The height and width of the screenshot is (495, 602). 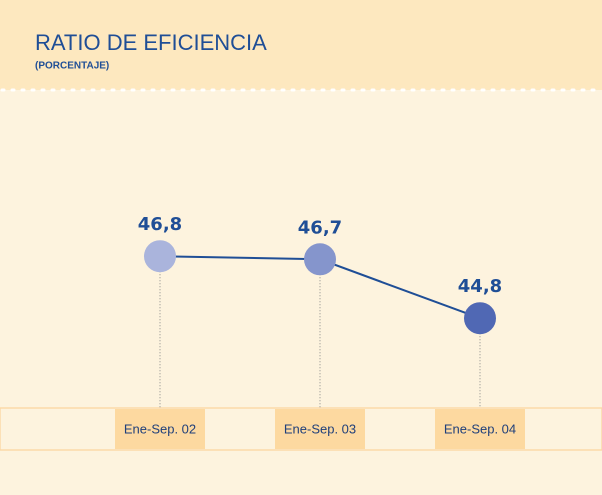 What do you see at coordinates (72, 66) in the screenshot?
I see `chart-subtitle: (PORCENTAJE)` at bounding box center [72, 66].